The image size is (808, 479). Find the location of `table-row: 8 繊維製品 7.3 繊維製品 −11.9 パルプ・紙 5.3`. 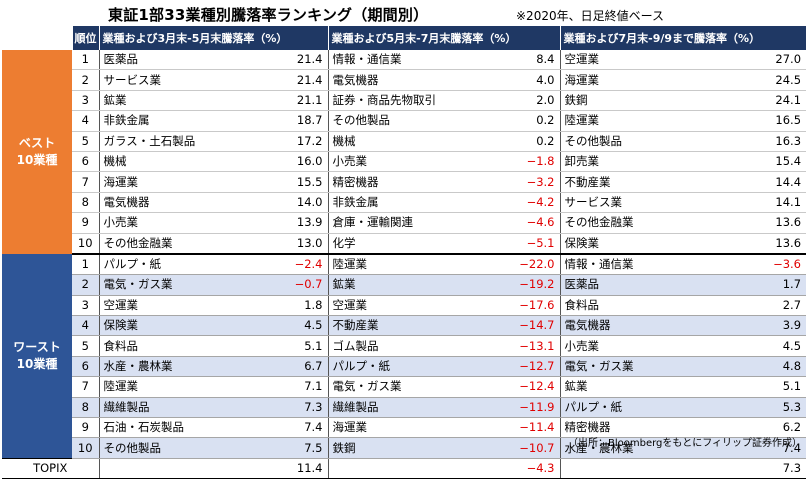

table-row: 8 繊維製品 7.3 繊維製品 −11.9 パルプ・紙 5.3 is located at coordinates (404, 408).